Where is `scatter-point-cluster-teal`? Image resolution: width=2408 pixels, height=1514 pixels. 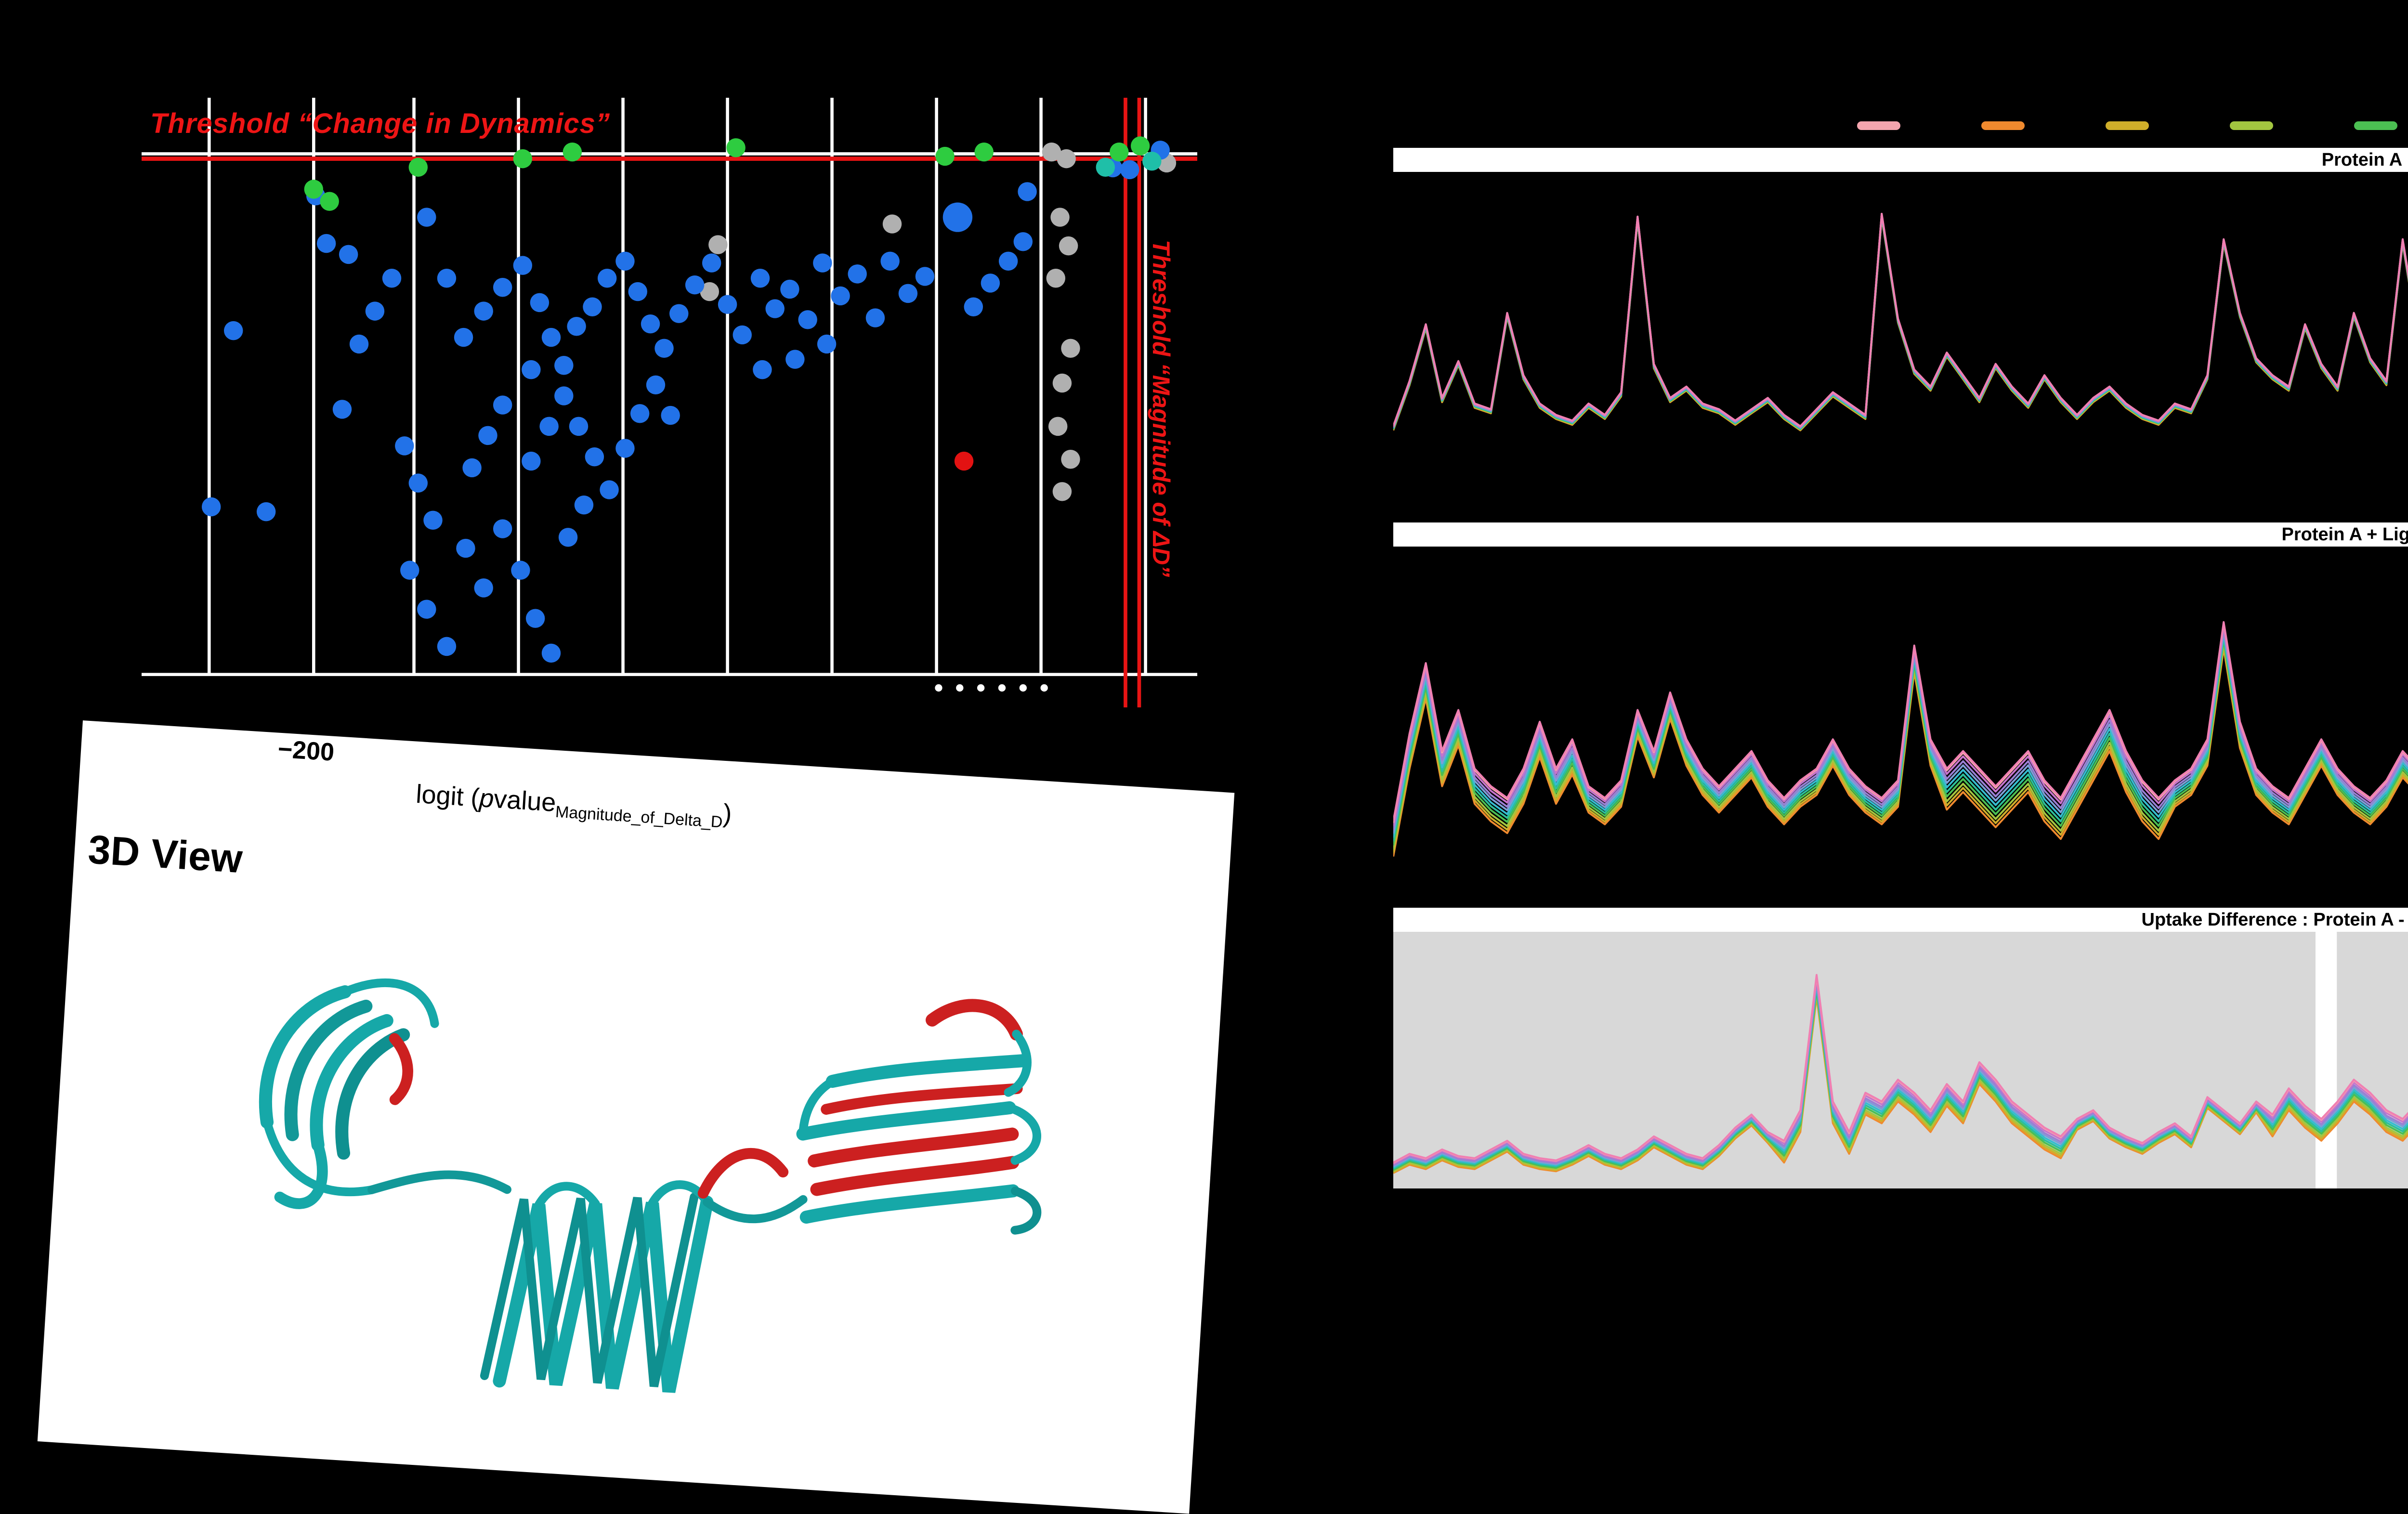
scatter-point-cluster-teal is located at coordinates (1151, 161).